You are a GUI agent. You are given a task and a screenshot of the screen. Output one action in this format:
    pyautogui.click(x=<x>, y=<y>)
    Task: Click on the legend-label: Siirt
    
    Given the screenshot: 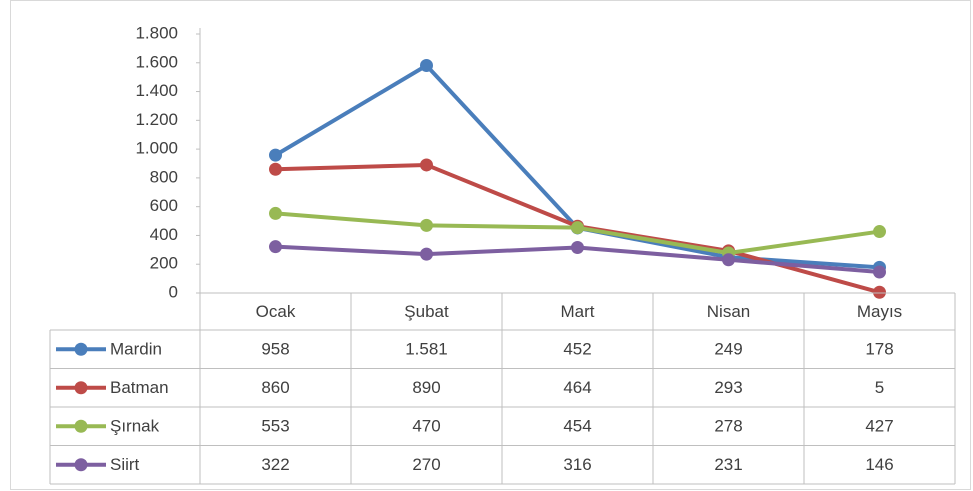 What is the action you would take?
    pyautogui.click(x=125, y=464)
    